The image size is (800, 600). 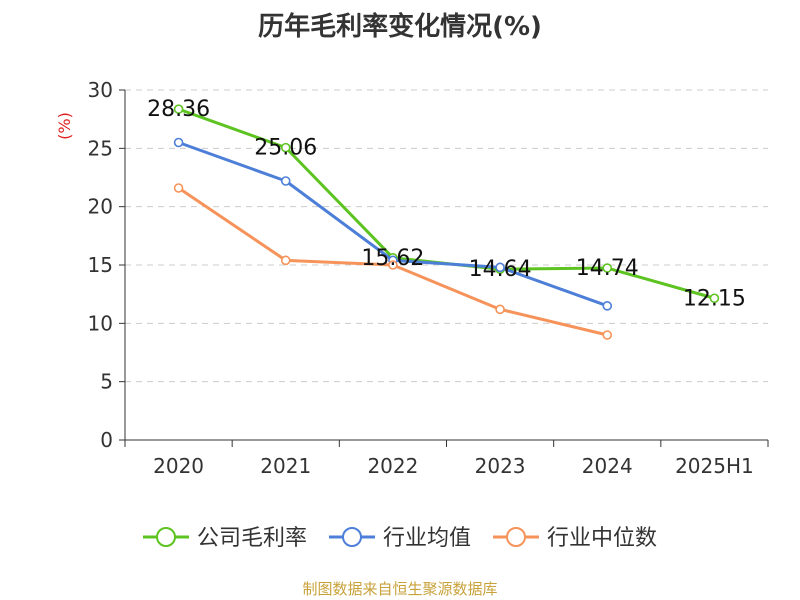 I want to click on legend-label: 行业中位数, so click(x=602, y=538).